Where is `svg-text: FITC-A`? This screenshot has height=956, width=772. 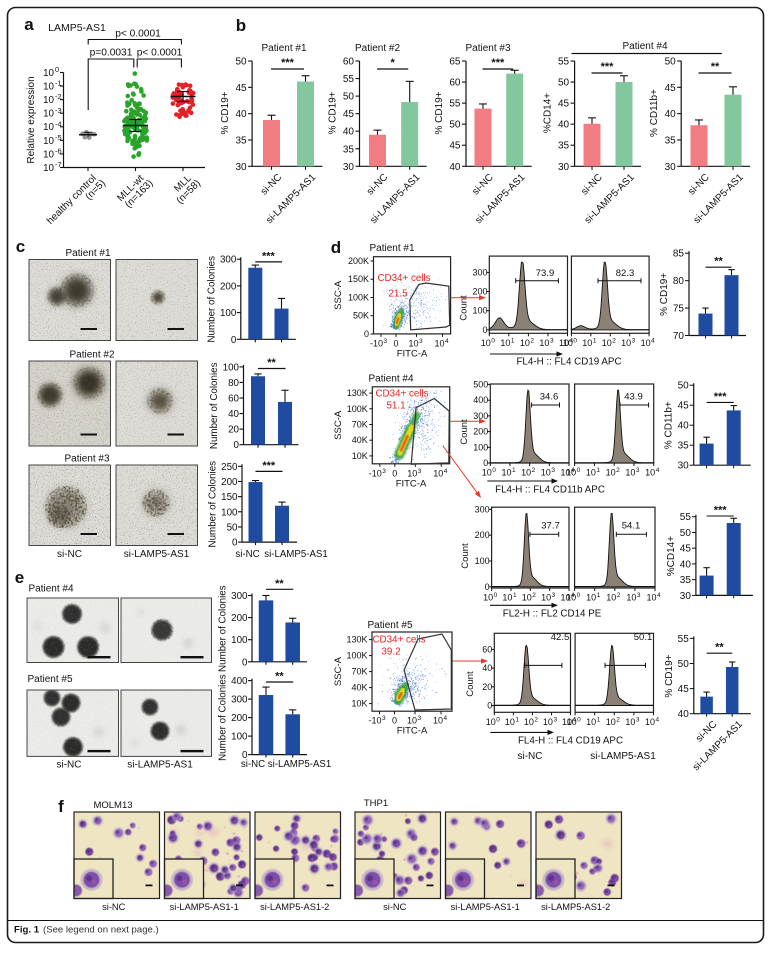
svg-text: FITC-A is located at coordinates (412, 731).